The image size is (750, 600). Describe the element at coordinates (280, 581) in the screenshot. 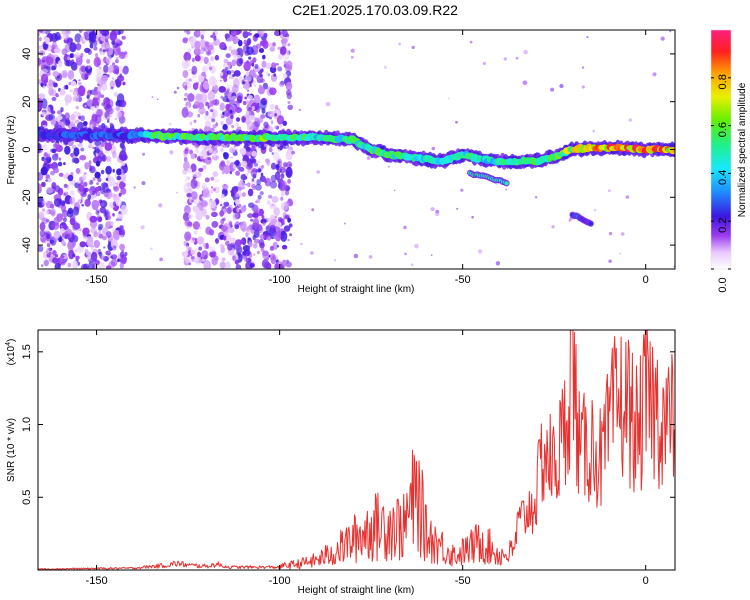

I see `x-tick-label: -100` at that location.